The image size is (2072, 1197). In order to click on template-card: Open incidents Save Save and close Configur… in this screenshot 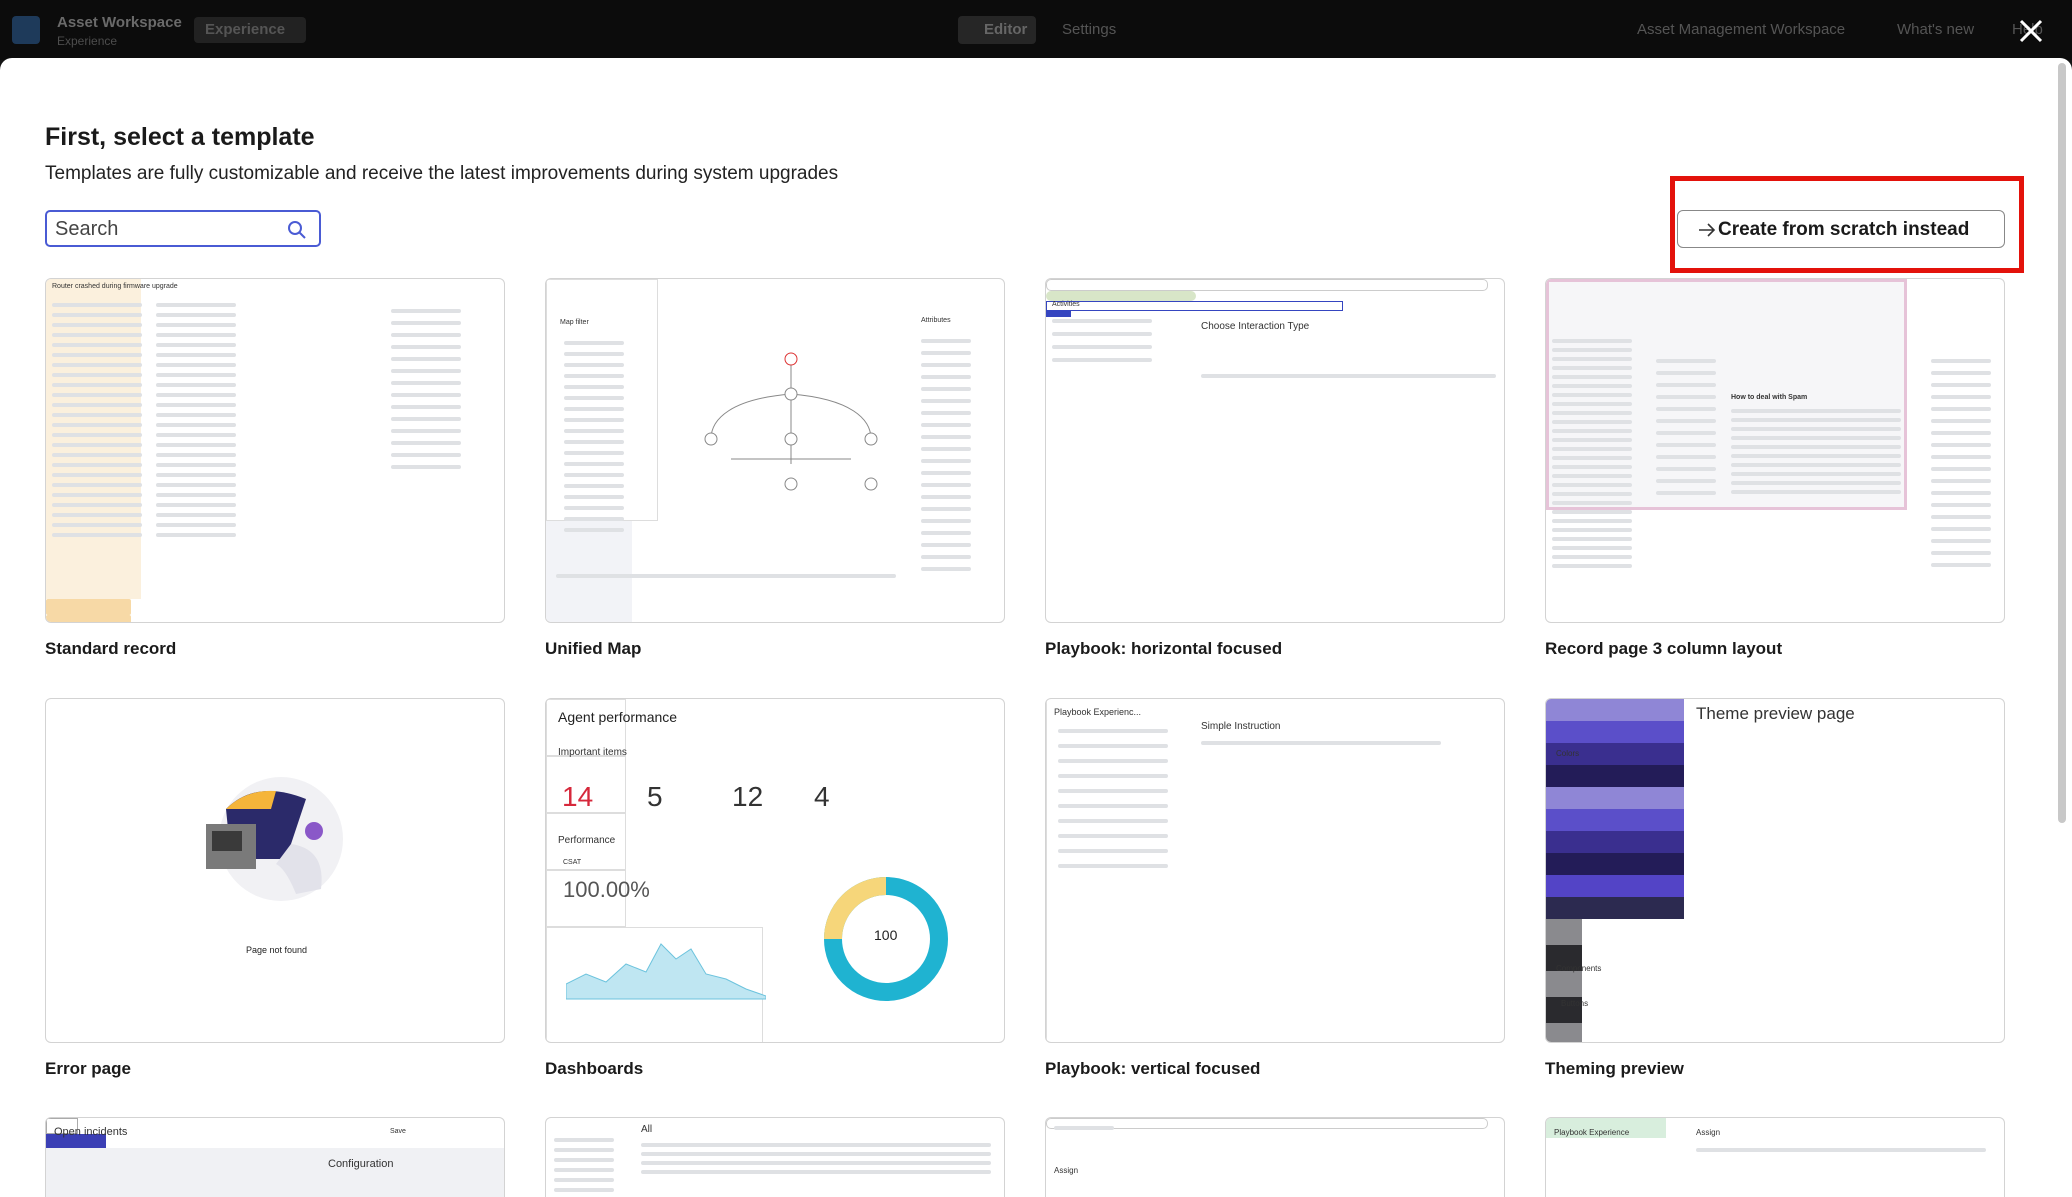, I will do `click(275, 1157)`.